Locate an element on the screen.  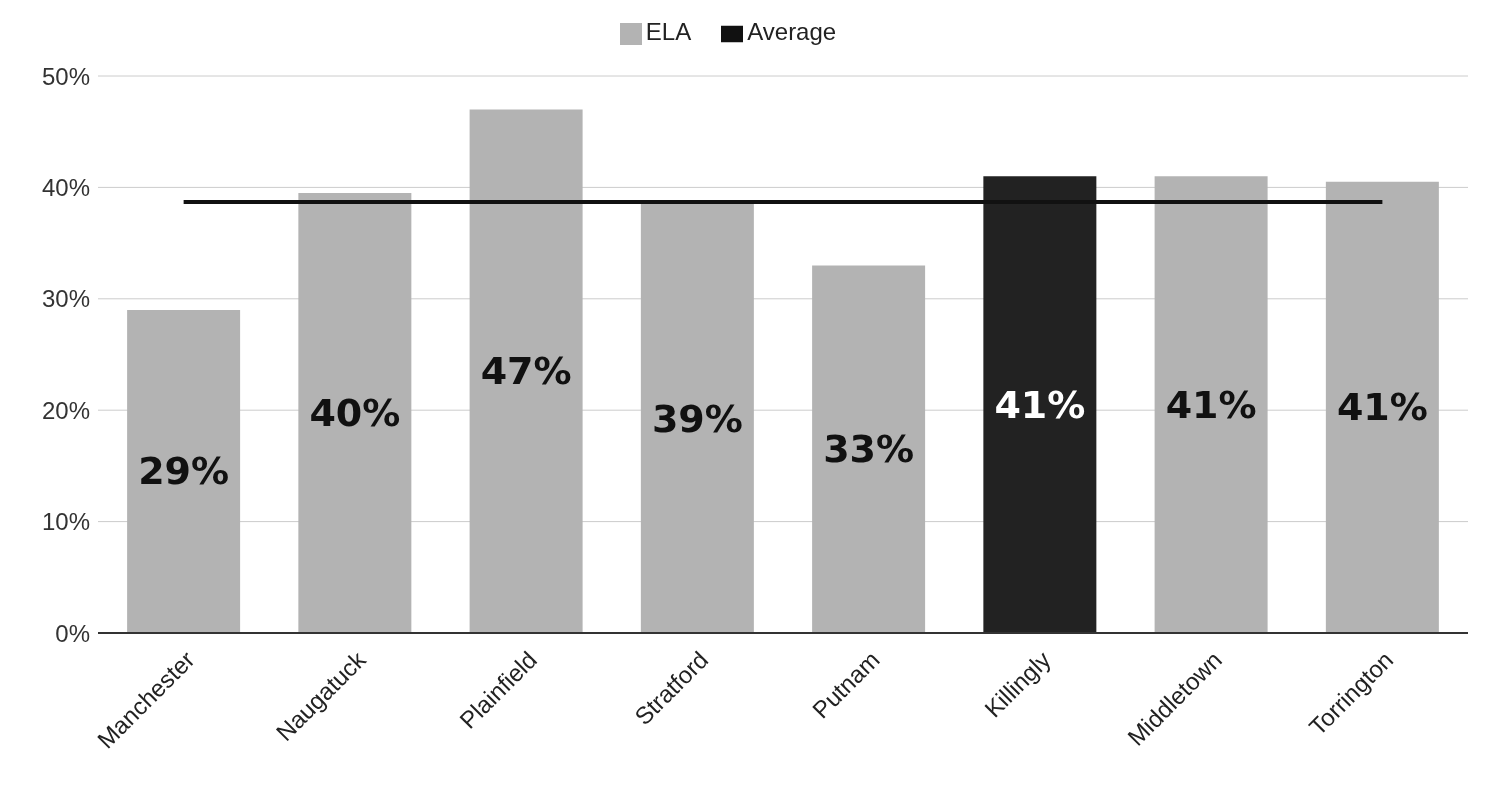
legend-label: Average is located at coordinates (792, 31).